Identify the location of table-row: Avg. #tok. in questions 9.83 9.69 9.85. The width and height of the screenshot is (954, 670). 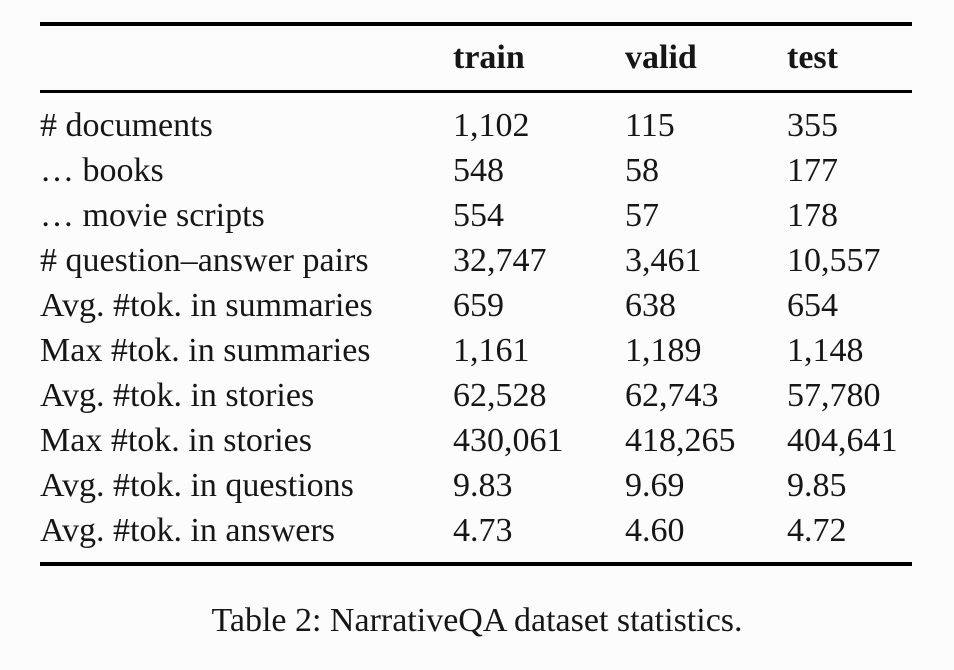
(476, 485).